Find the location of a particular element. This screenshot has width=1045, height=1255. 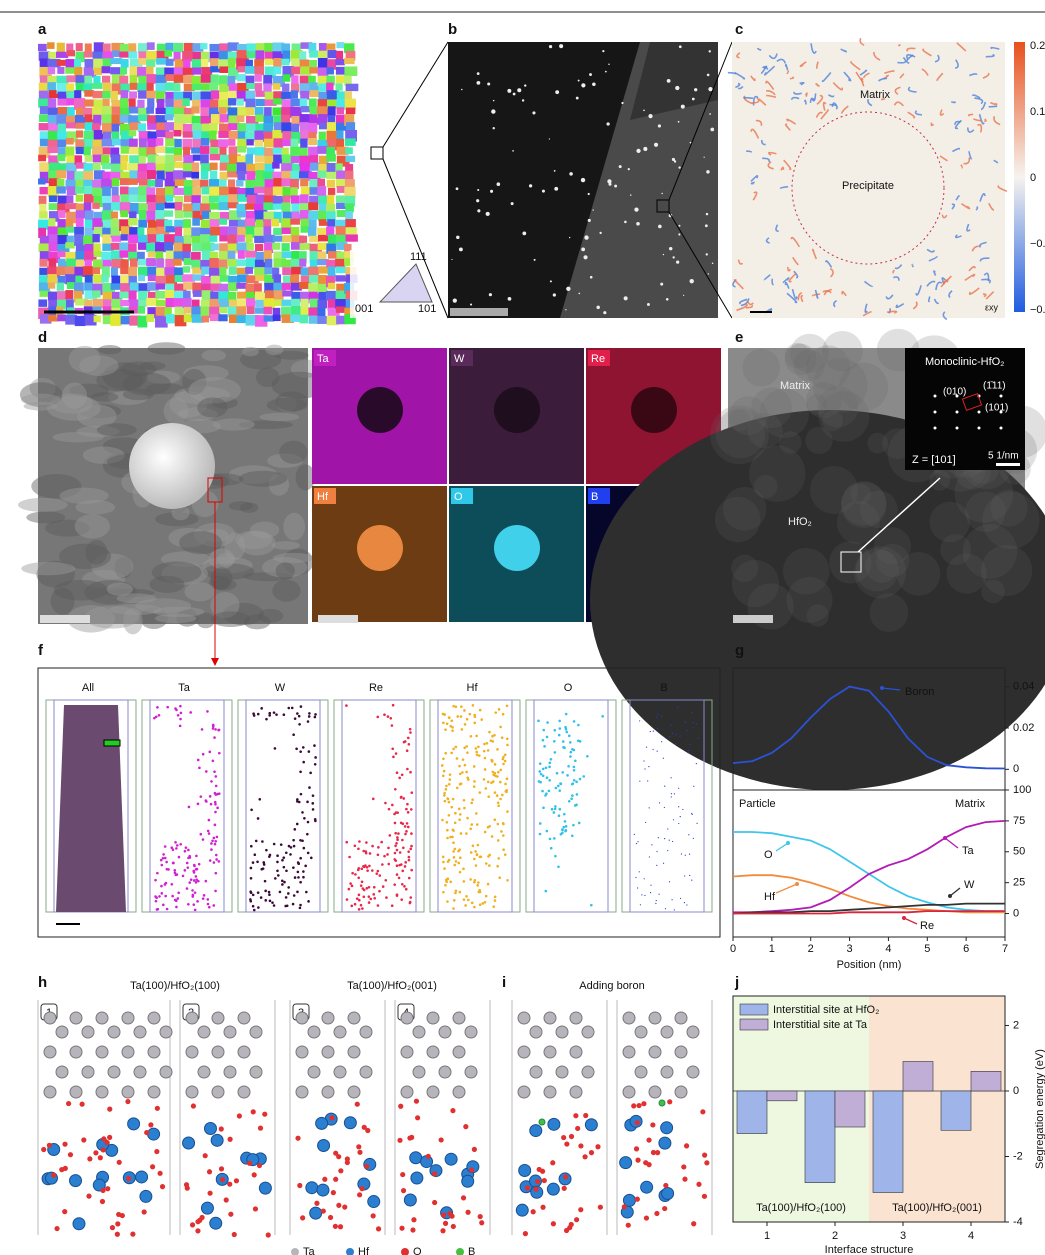

structure-title: Ta(100)/HfO₂(001) is located at coordinates (392, 986).